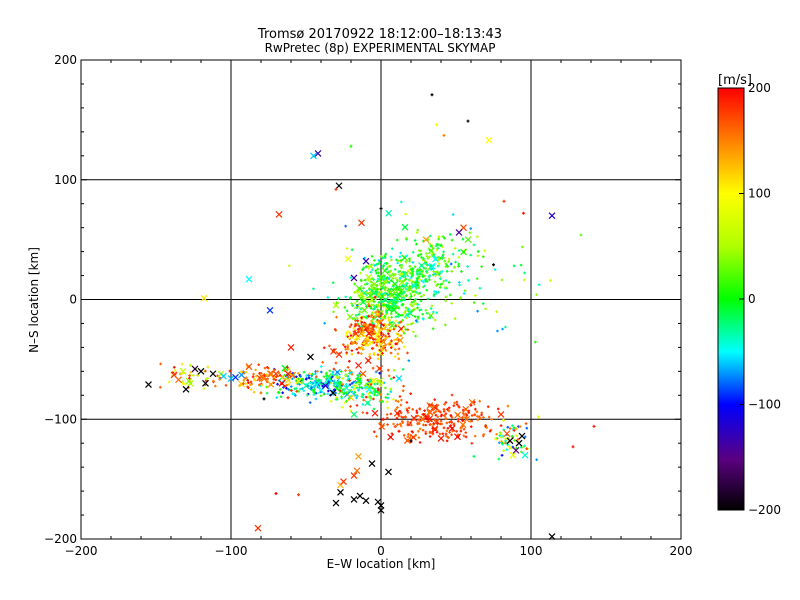 This screenshot has height=600, width=800. Describe the element at coordinates (60, 539) in the screenshot. I see `y-tick-label: −200` at that location.